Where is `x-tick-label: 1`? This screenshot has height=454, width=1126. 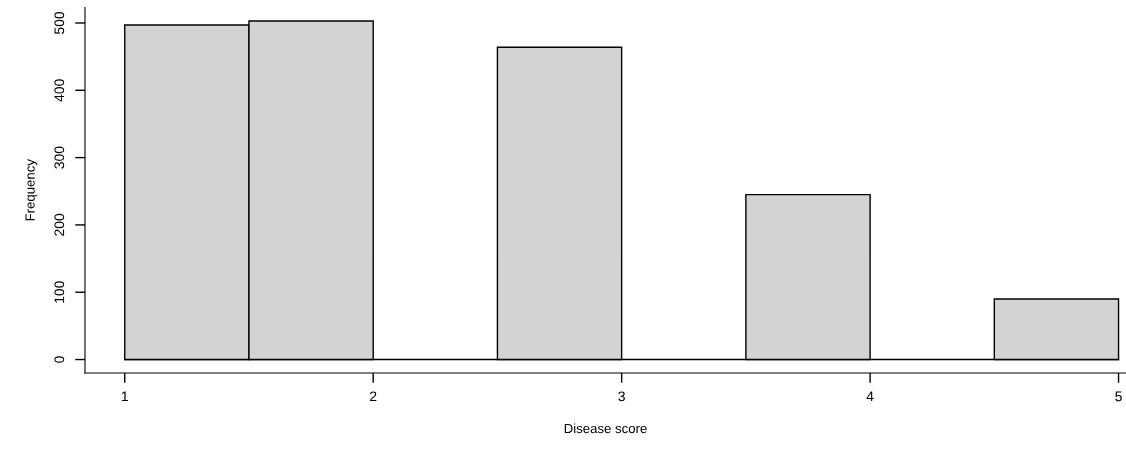 x-tick-label: 1 is located at coordinates (124, 396).